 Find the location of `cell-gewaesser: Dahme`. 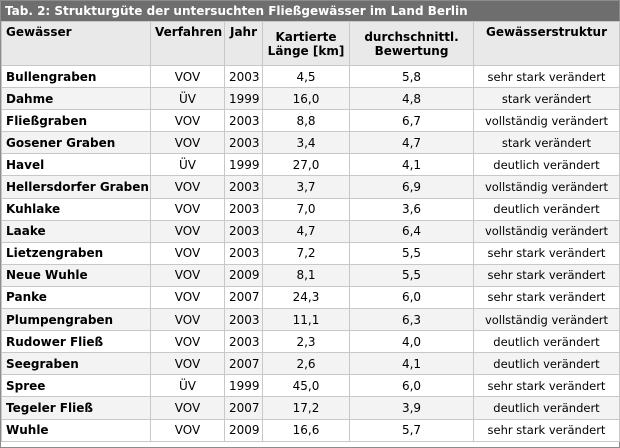

cell-gewaesser: Dahme is located at coordinates (76, 99).